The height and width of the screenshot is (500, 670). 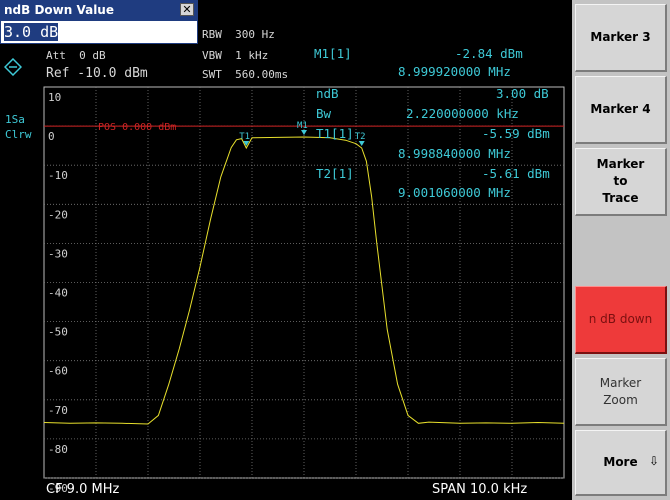 What do you see at coordinates (304, 133) in the screenshot?
I see `marker-m1-symbol` at bounding box center [304, 133].